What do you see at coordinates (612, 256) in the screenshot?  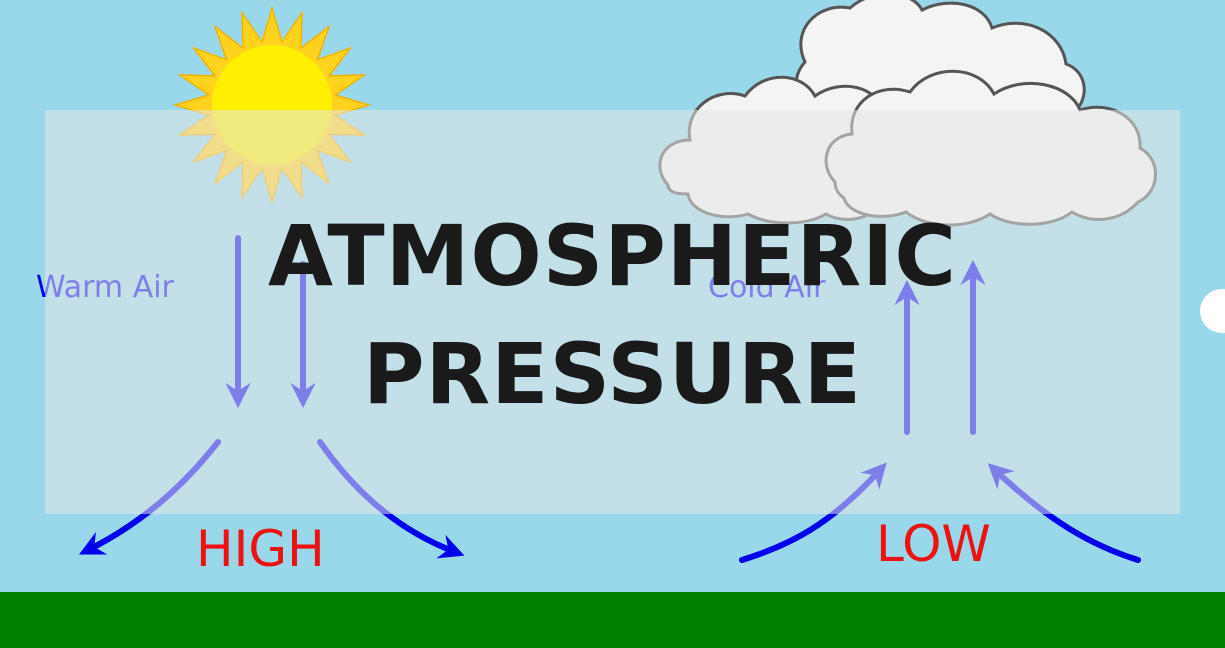 I see `title-line-1: ATMOSPHERIC` at bounding box center [612, 256].